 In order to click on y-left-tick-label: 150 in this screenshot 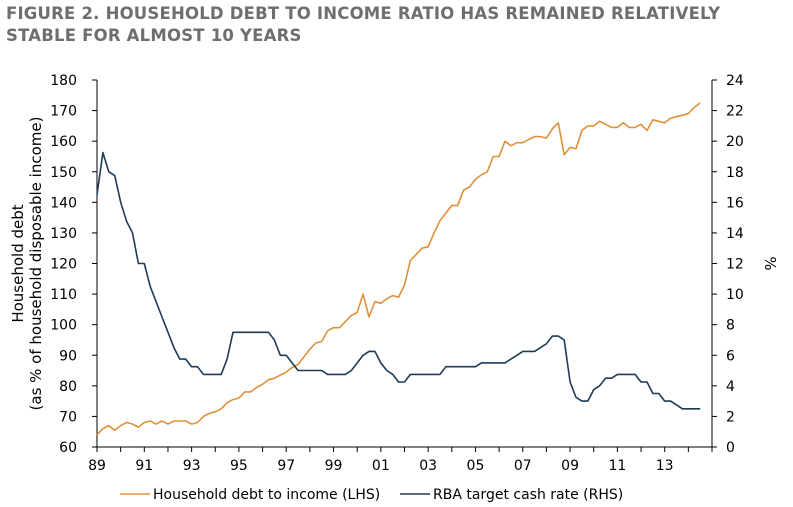, I will do `click(63, 173)`.